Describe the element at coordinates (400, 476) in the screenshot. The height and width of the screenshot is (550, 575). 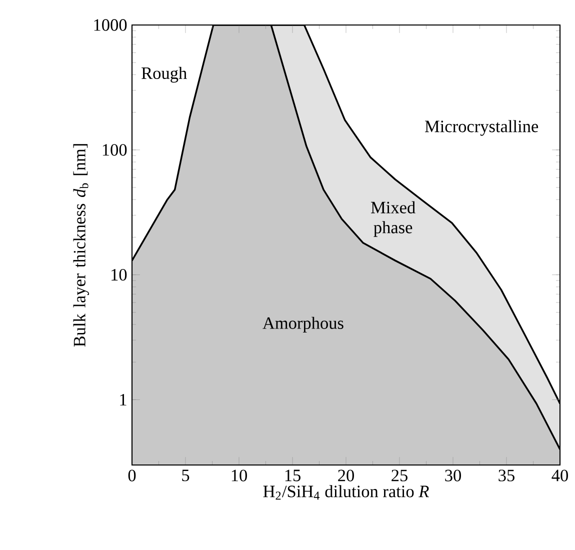
I see `x-tick-label: 25` at that location.